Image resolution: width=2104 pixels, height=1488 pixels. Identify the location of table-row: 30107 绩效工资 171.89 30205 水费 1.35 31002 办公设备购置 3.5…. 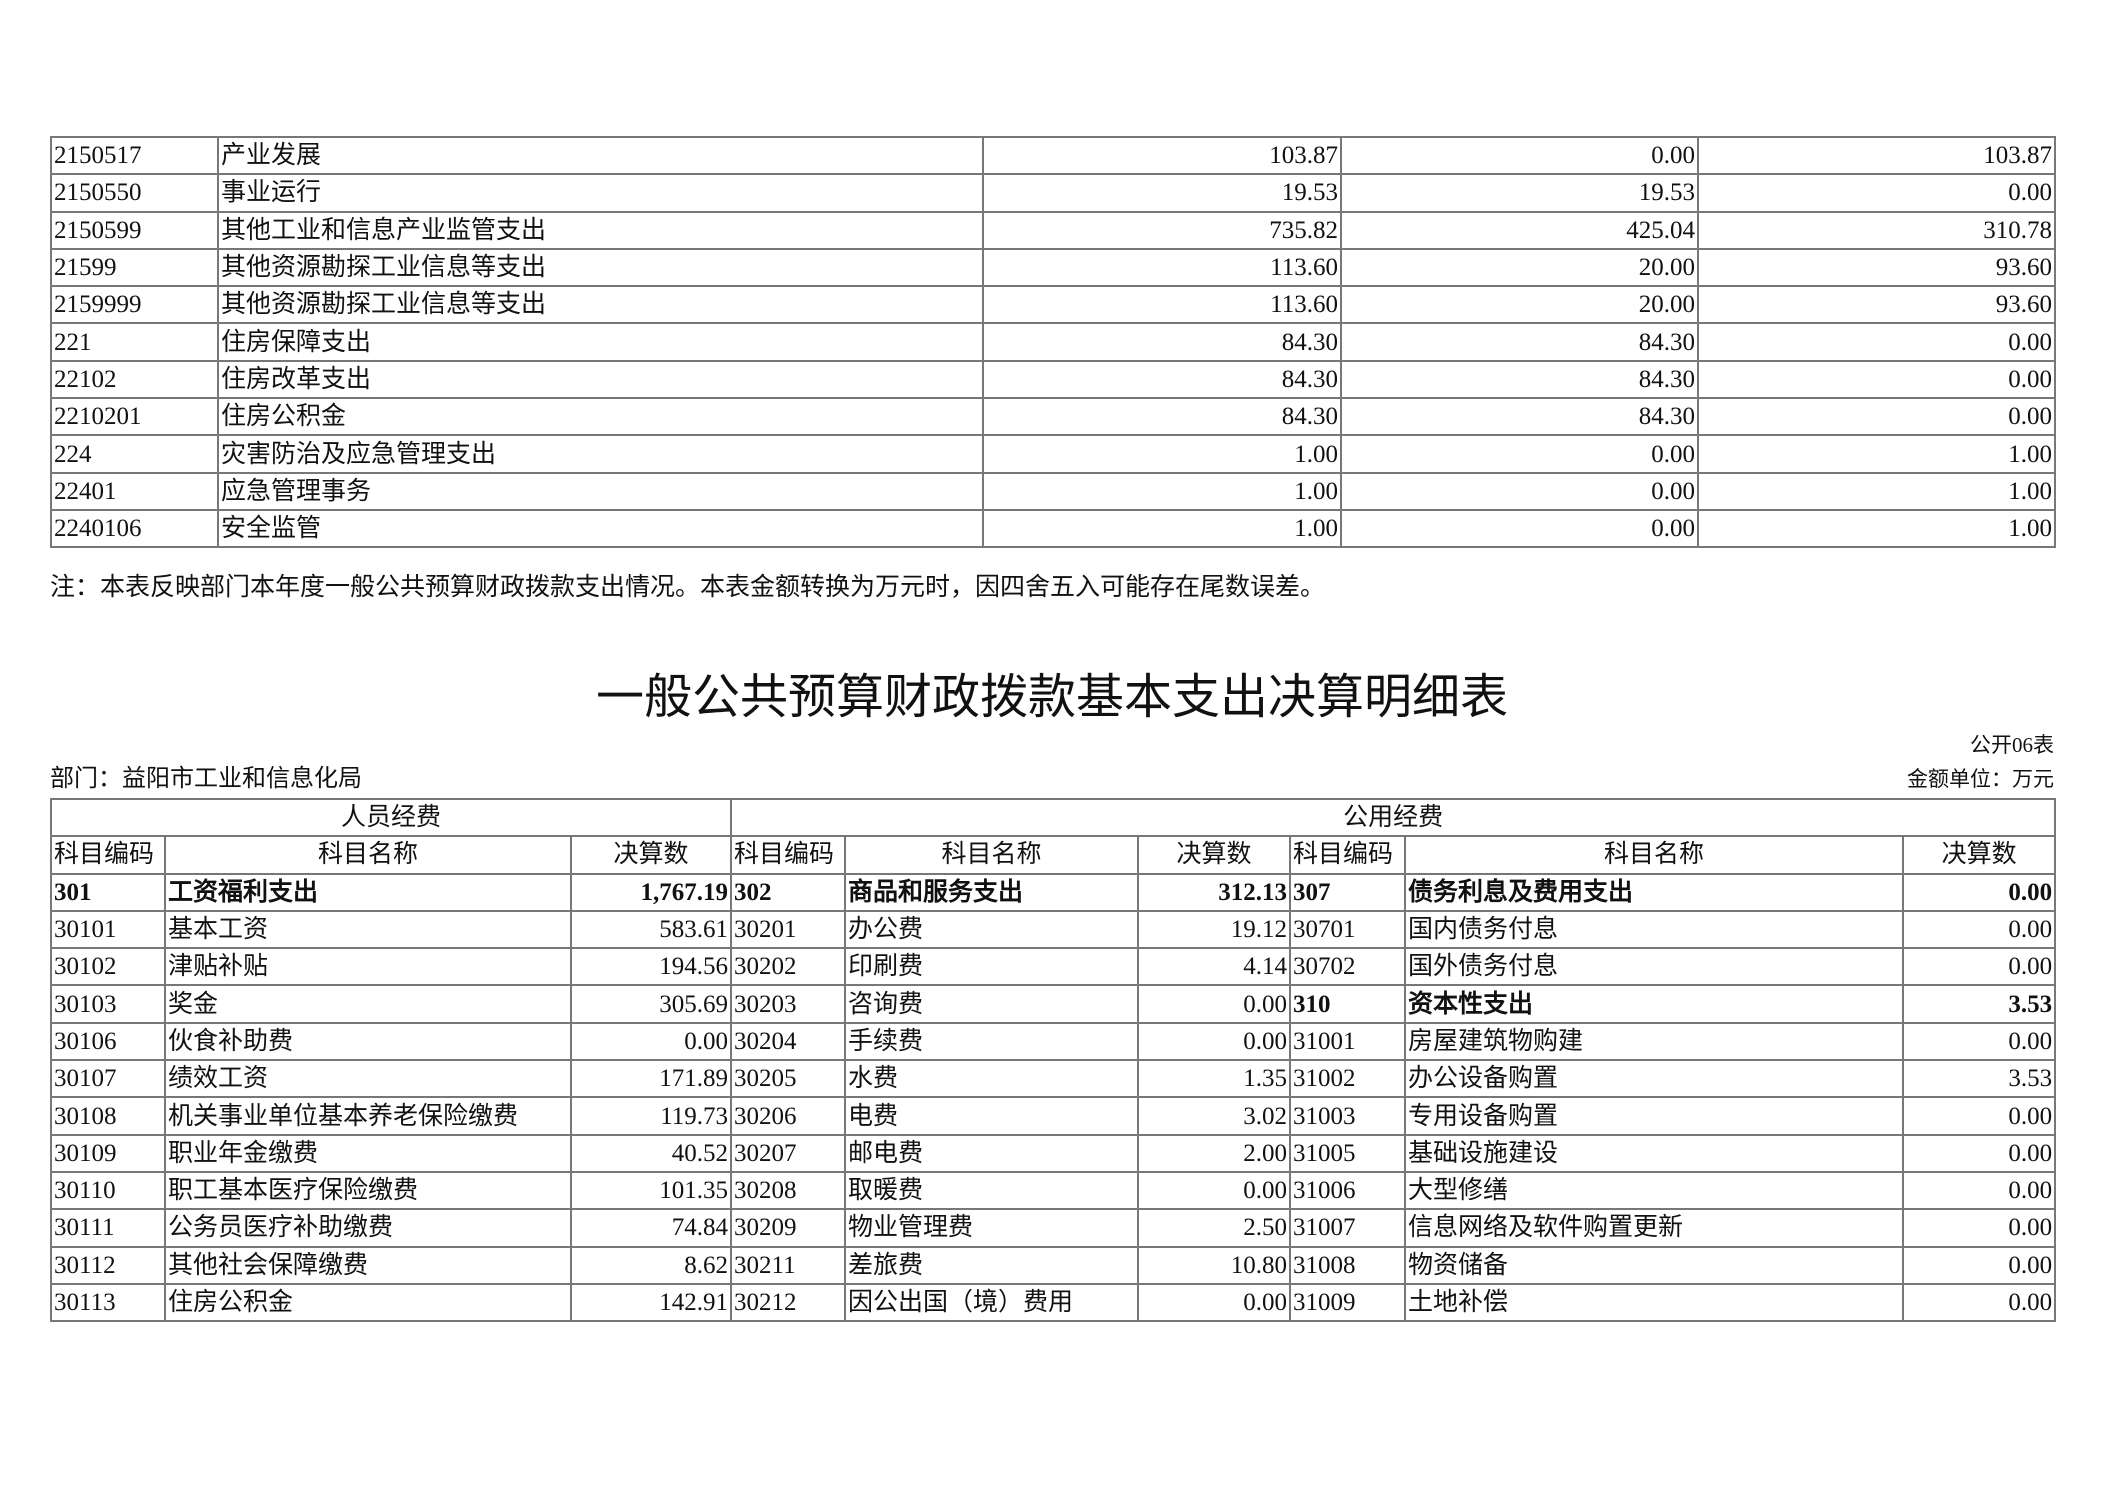
(1053, 1079).